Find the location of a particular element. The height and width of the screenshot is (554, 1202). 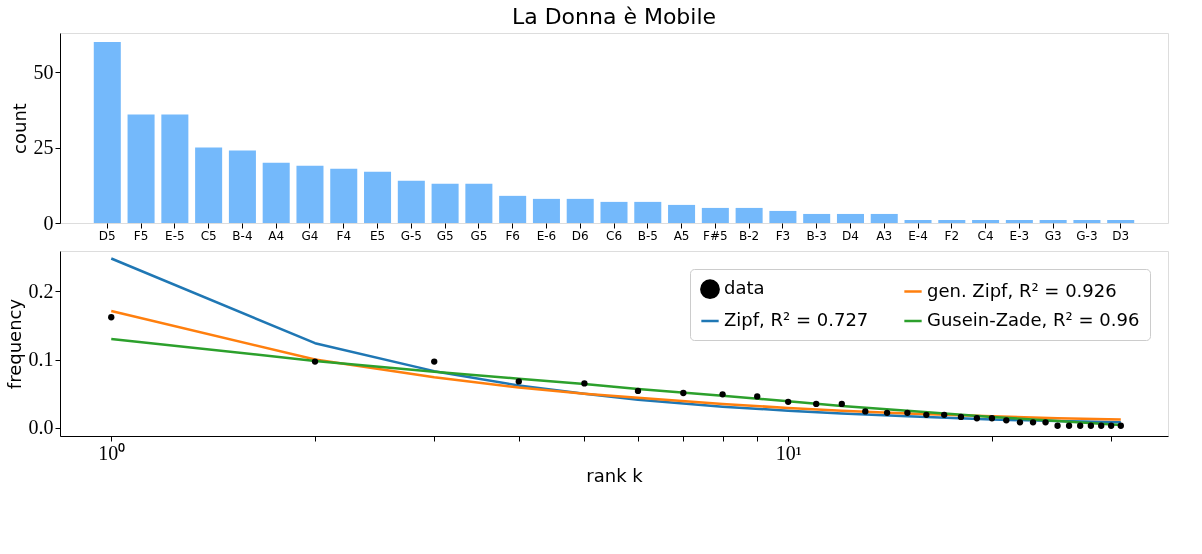

x-tick-label: A4 is located at coordinates (276, 235).